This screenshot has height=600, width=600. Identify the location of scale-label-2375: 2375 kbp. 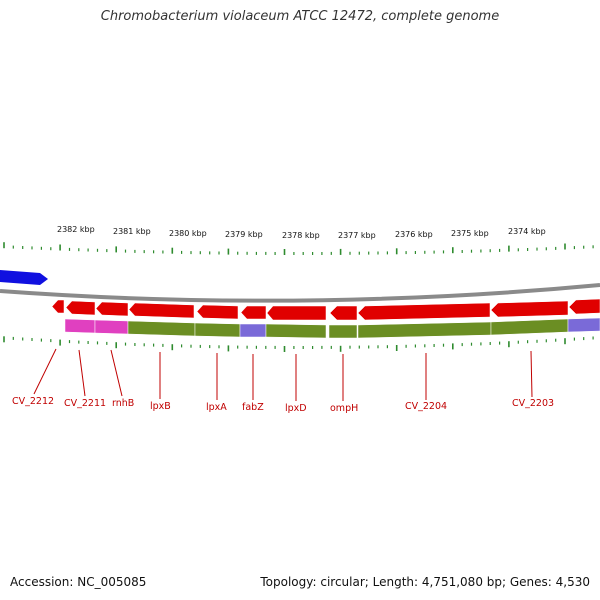
(470, 233).